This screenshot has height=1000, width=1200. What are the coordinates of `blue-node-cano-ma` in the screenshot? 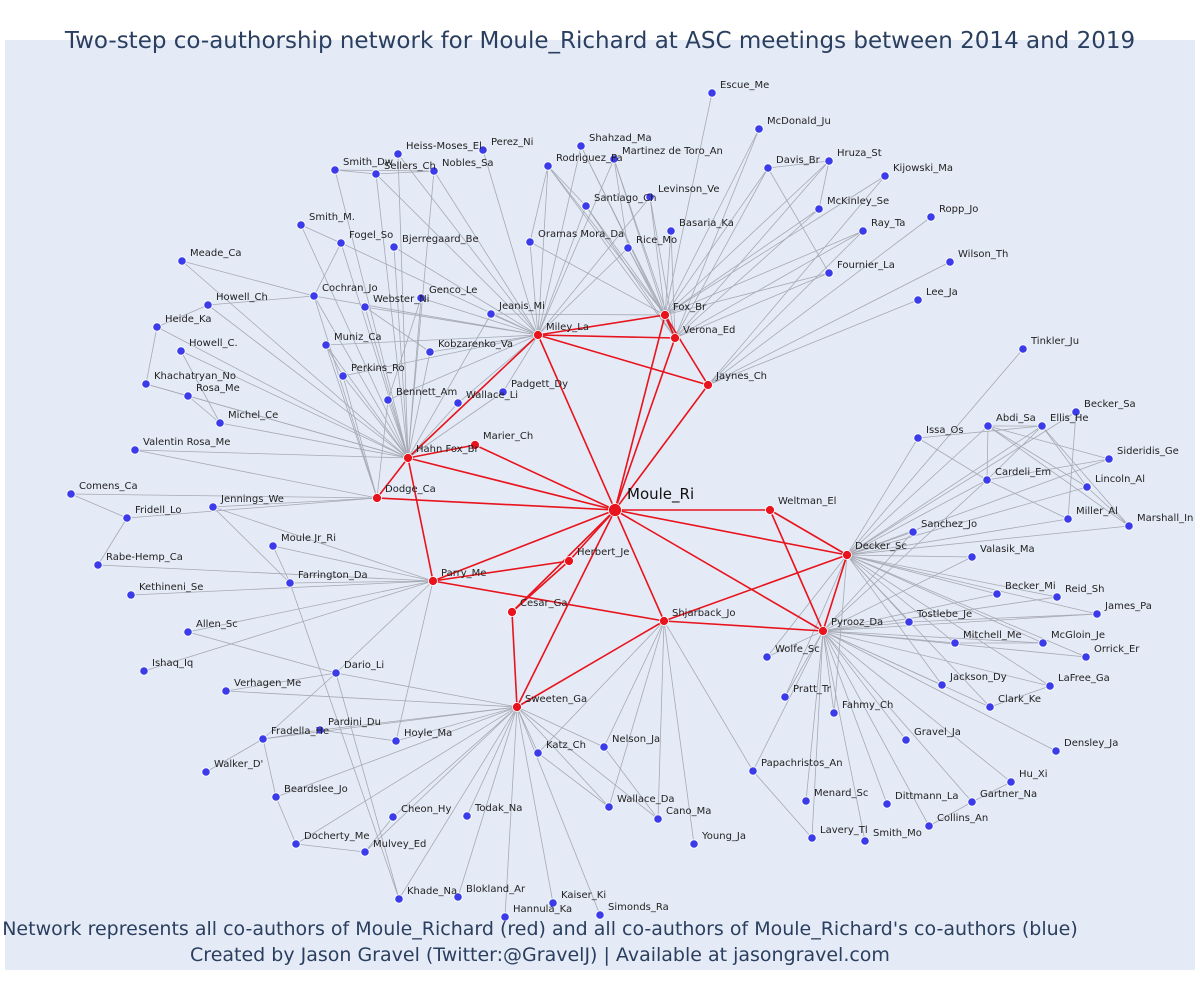 It's located at (658, 819).